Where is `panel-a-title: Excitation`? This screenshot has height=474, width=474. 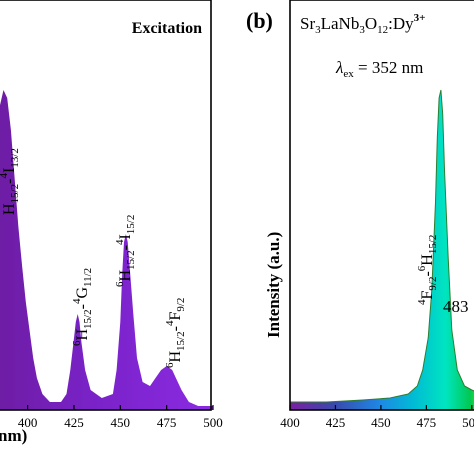
panel-a-title: Excitation is located at coordinates (167, 28).